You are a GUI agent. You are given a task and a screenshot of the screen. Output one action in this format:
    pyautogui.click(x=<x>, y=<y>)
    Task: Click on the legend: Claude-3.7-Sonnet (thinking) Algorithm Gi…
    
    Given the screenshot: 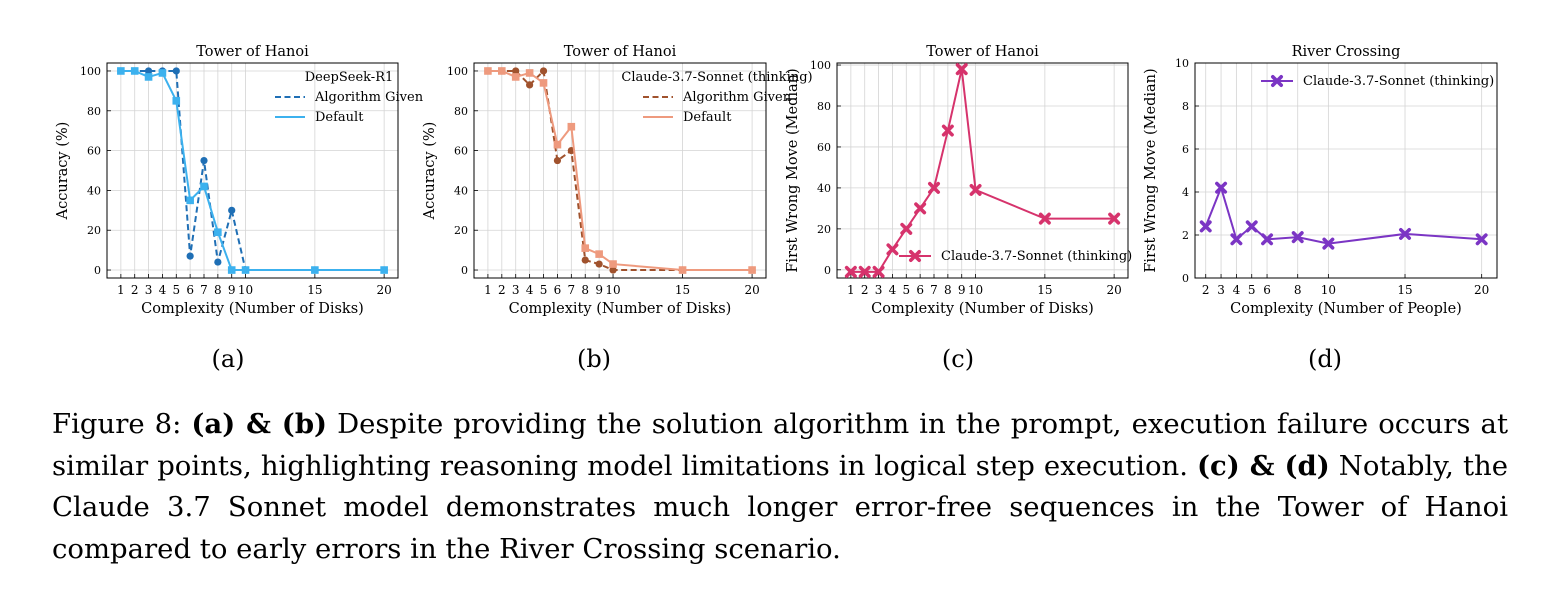 What is the action you would take?
    pyautogui.click(x=716, y=97)
    